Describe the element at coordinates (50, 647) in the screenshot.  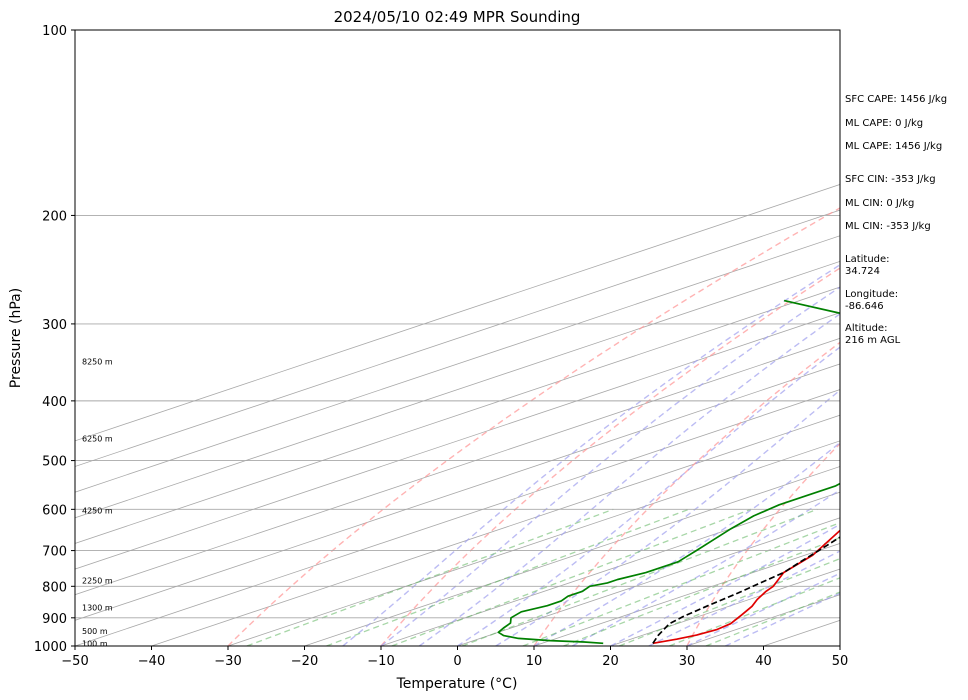
I see `y-tick-label: 1000` at that location.